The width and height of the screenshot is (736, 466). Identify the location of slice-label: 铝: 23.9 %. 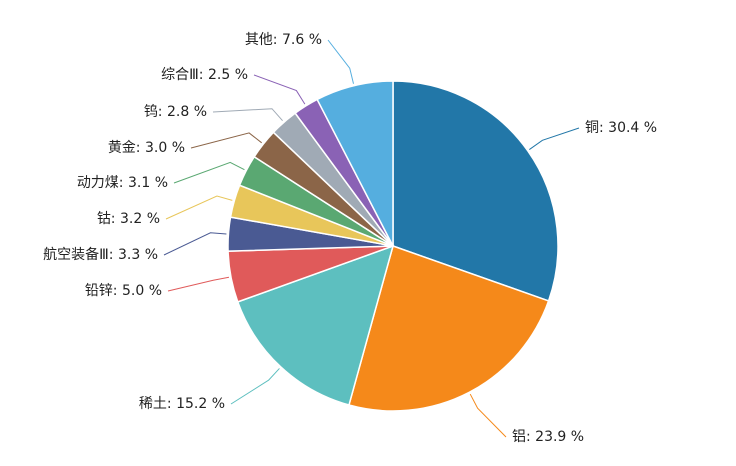
(548, 437).